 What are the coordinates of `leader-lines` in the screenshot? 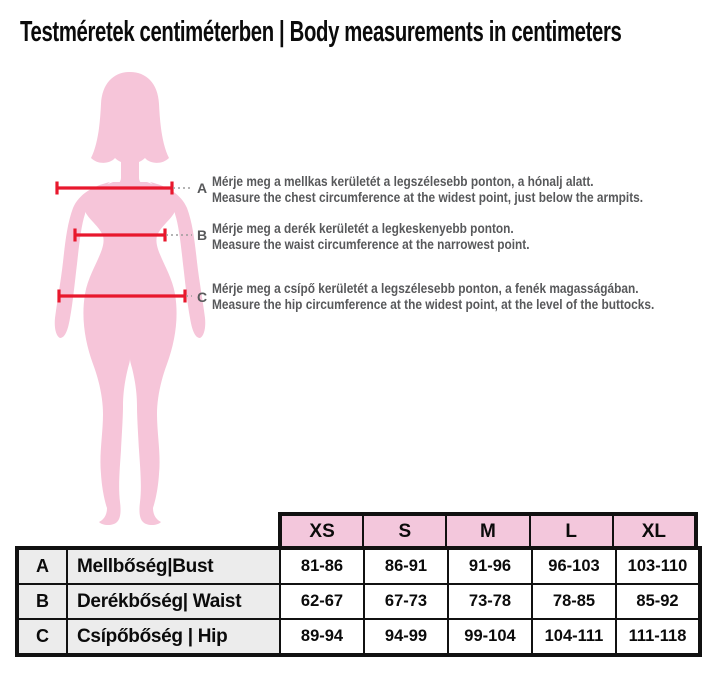 It's located at (179, 242).